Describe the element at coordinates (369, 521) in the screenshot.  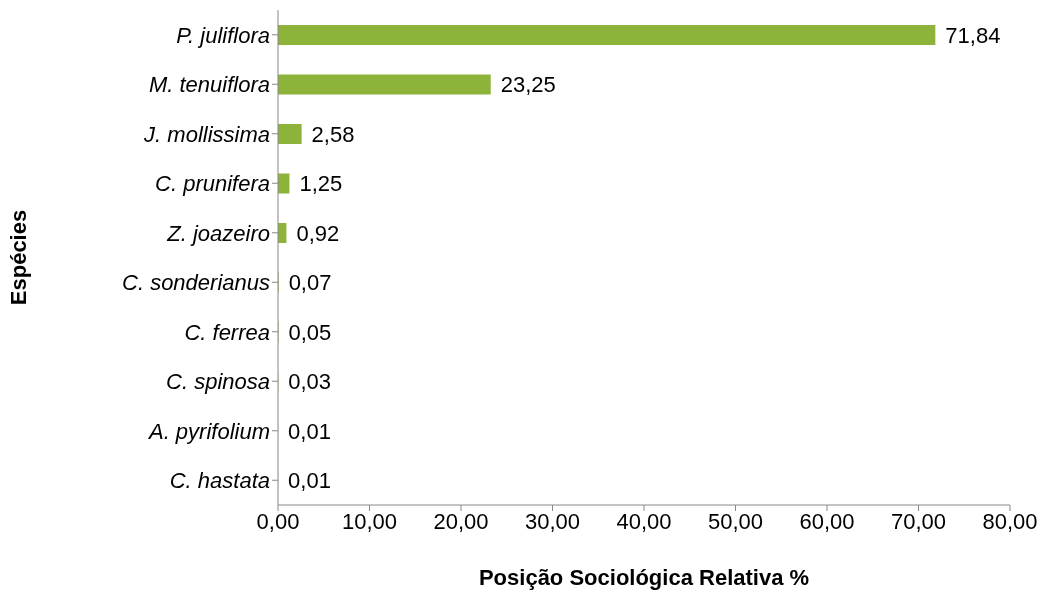
I see `x-tick-label: 10,00` at that location.